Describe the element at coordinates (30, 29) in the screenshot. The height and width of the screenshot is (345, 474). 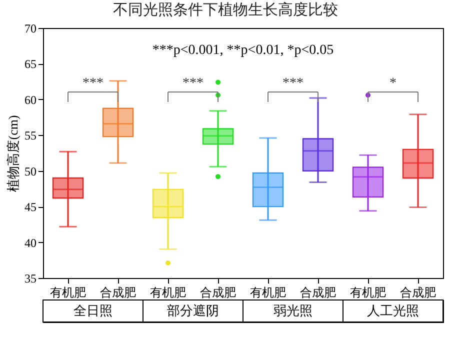
I see `y-tick-label: 70` at that location.